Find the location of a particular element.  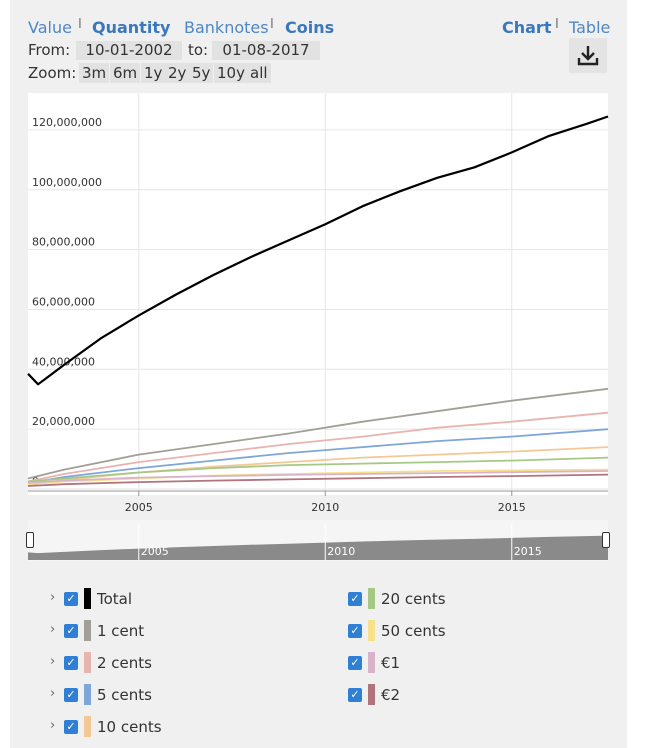

from-date-input: 10-01-2002 is located at coordinates (129, 50).